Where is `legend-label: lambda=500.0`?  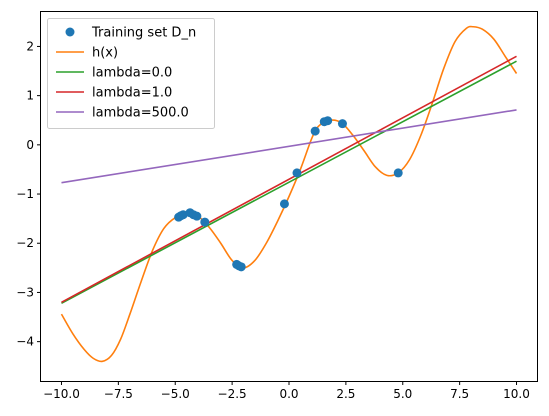 legend-label: lambda=500.0 is located at coordinates (140, 113).